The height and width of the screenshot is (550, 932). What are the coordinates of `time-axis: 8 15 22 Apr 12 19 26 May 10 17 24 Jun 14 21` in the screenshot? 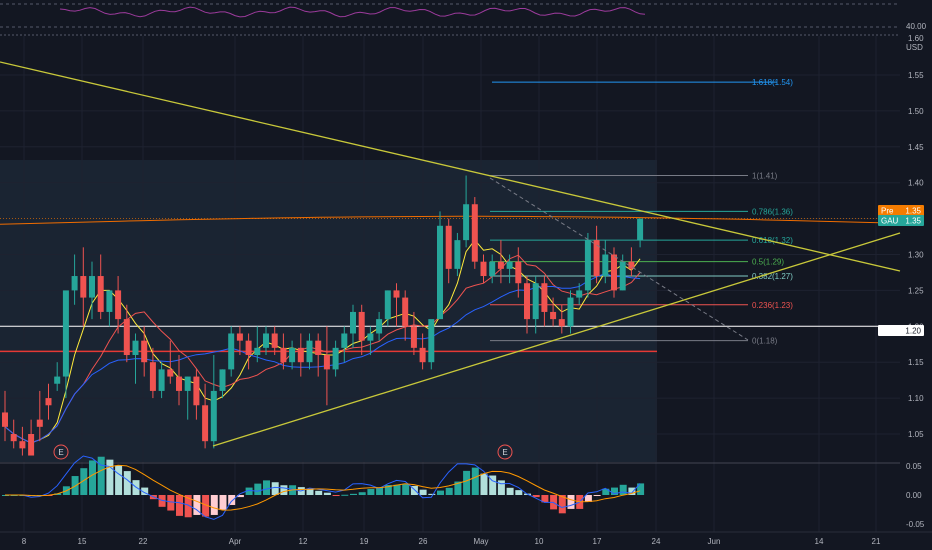 It's located at (451, 541).